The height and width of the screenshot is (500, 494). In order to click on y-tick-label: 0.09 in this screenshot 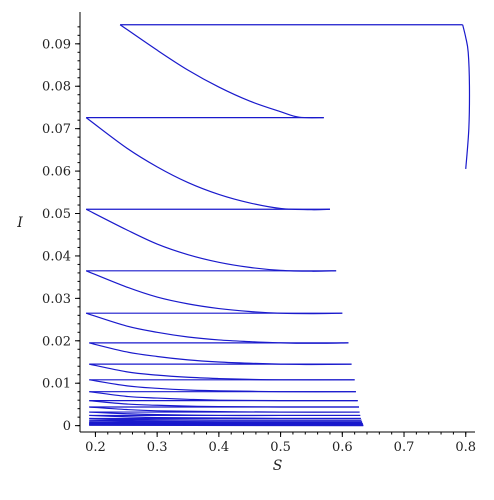, I will do `click(56, 44)`.